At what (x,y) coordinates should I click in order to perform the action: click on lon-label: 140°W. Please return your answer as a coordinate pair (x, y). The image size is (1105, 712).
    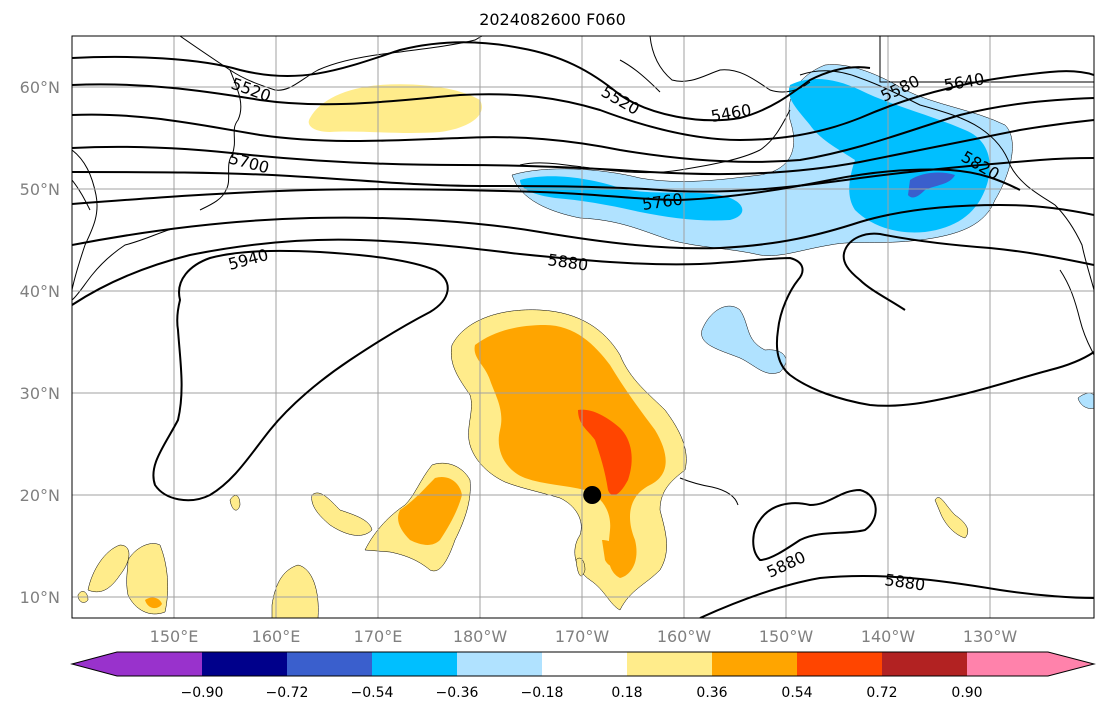
    Looking at the image, I should click on (888, 636).